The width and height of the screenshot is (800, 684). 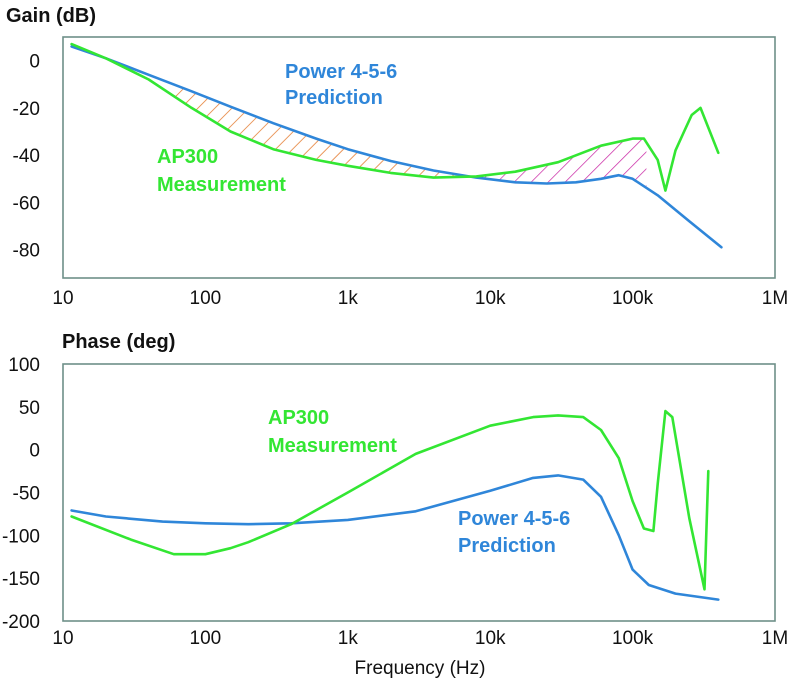 I want to click on phase-x-tick-labels: 10 100 1k 10k 100k 1M, so click(x=420, y=638).